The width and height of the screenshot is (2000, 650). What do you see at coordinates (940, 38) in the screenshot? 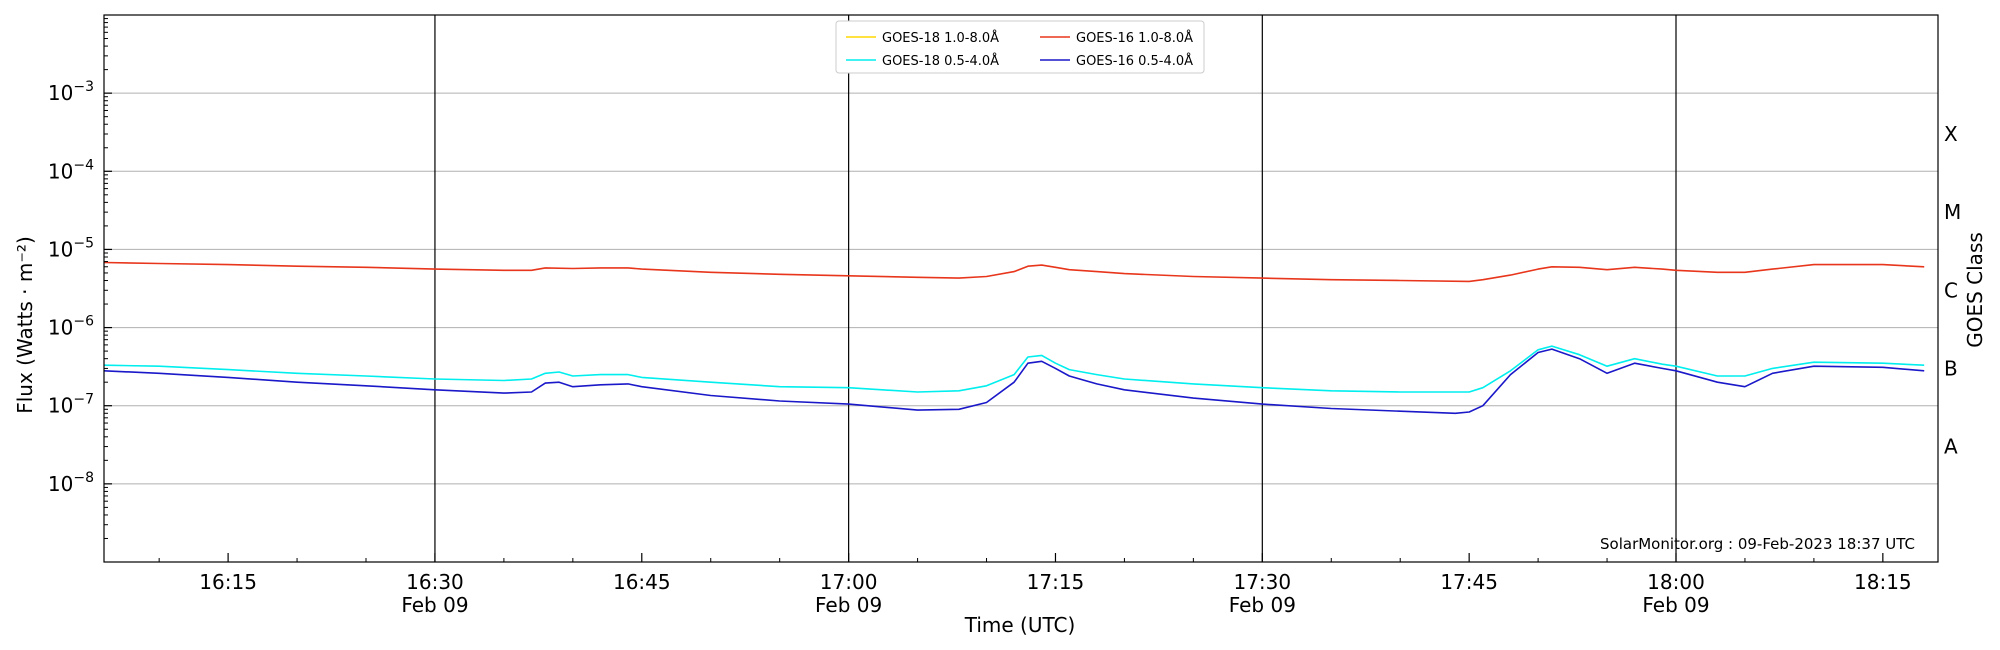
I see `legend-label: GOES-18 1.0-8.0Å` at bounding box center [940, 38].